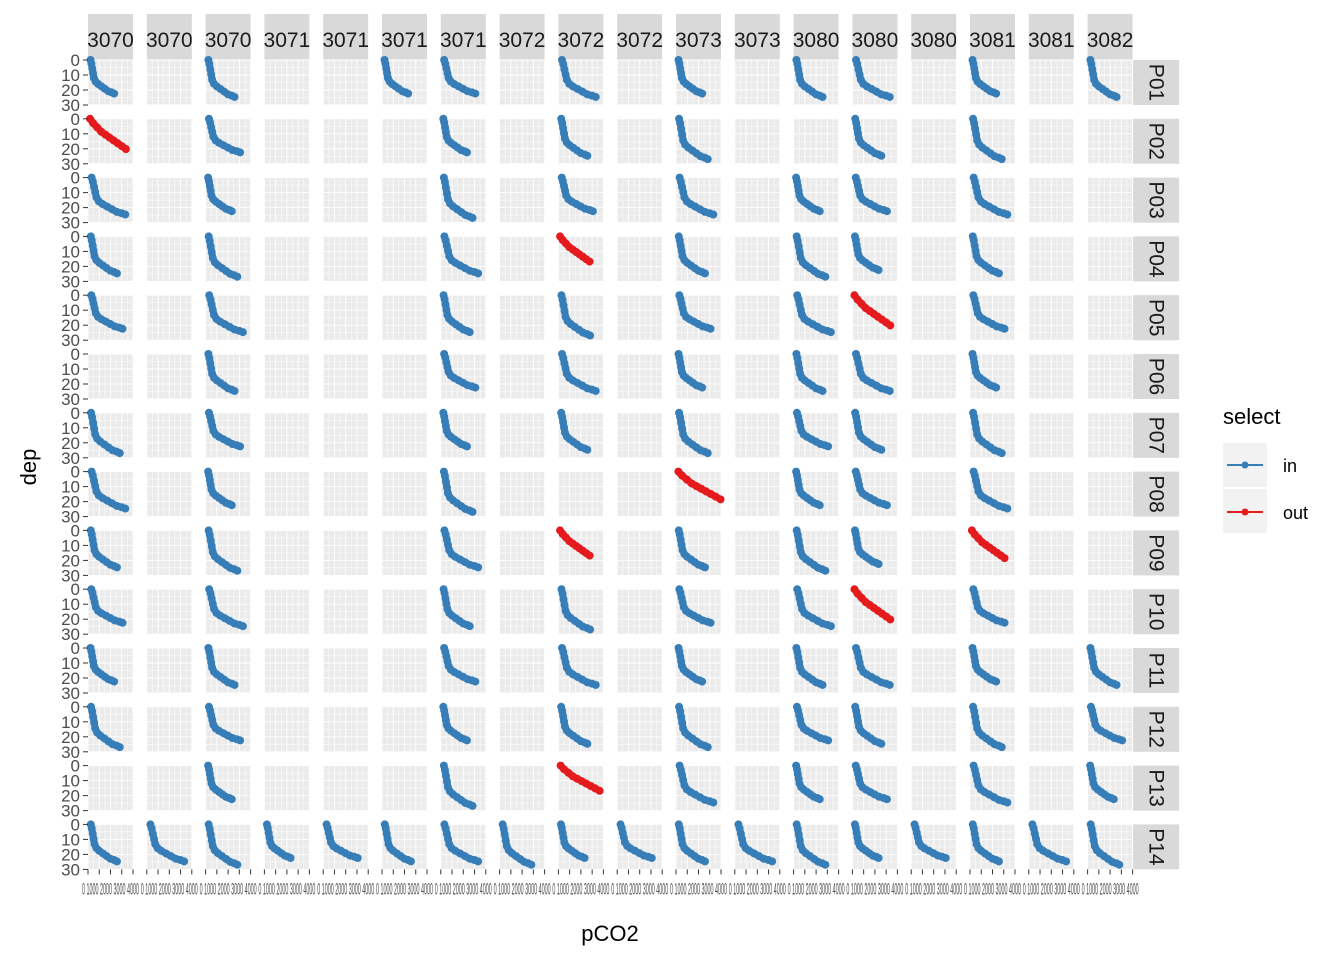 The height and width of the screenshot is (960, 1344). Describe the element at coordinates (816, 40) in the screenshot. I see `column-strip-label: 3080` at that location.